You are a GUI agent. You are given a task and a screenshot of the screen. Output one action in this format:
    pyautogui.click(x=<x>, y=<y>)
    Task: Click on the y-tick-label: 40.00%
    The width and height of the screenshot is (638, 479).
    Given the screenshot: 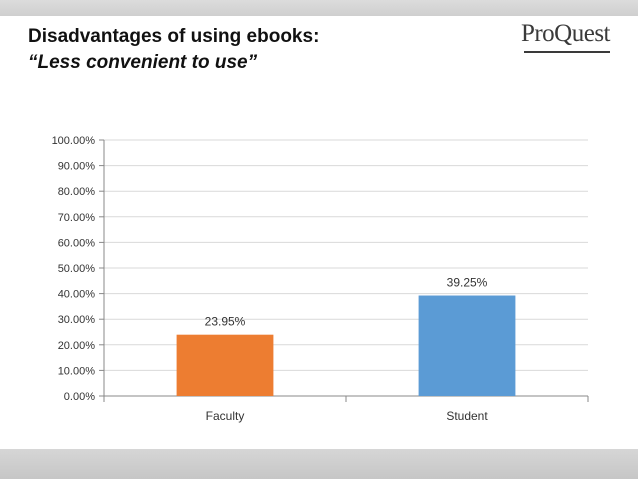 What is the action you would take?
    pyautogui.click(x=77, y=295)
    